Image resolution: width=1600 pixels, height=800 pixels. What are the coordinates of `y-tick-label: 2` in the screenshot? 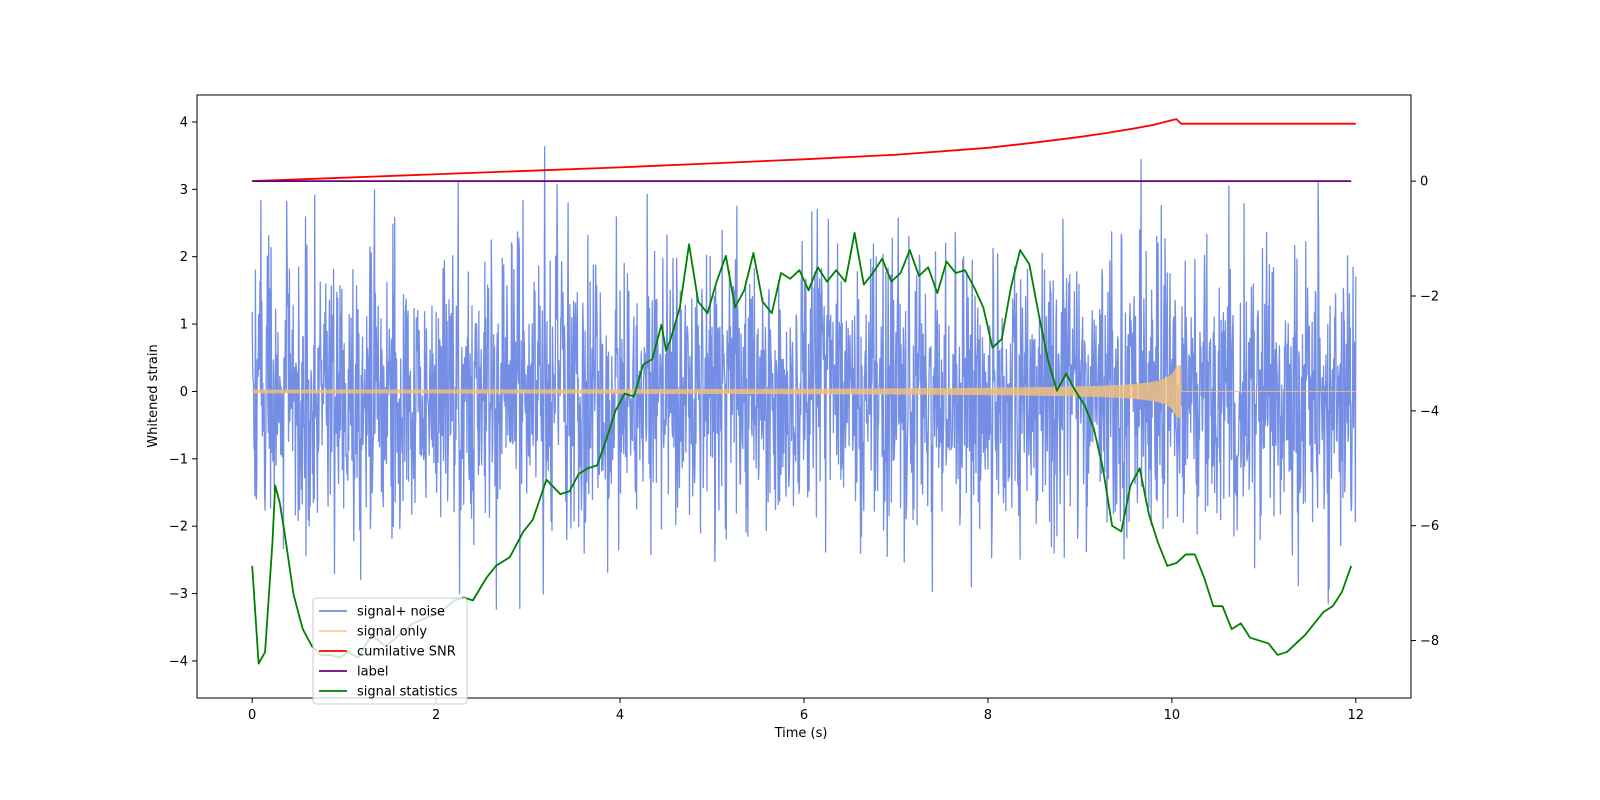 It's located at (184, 257).